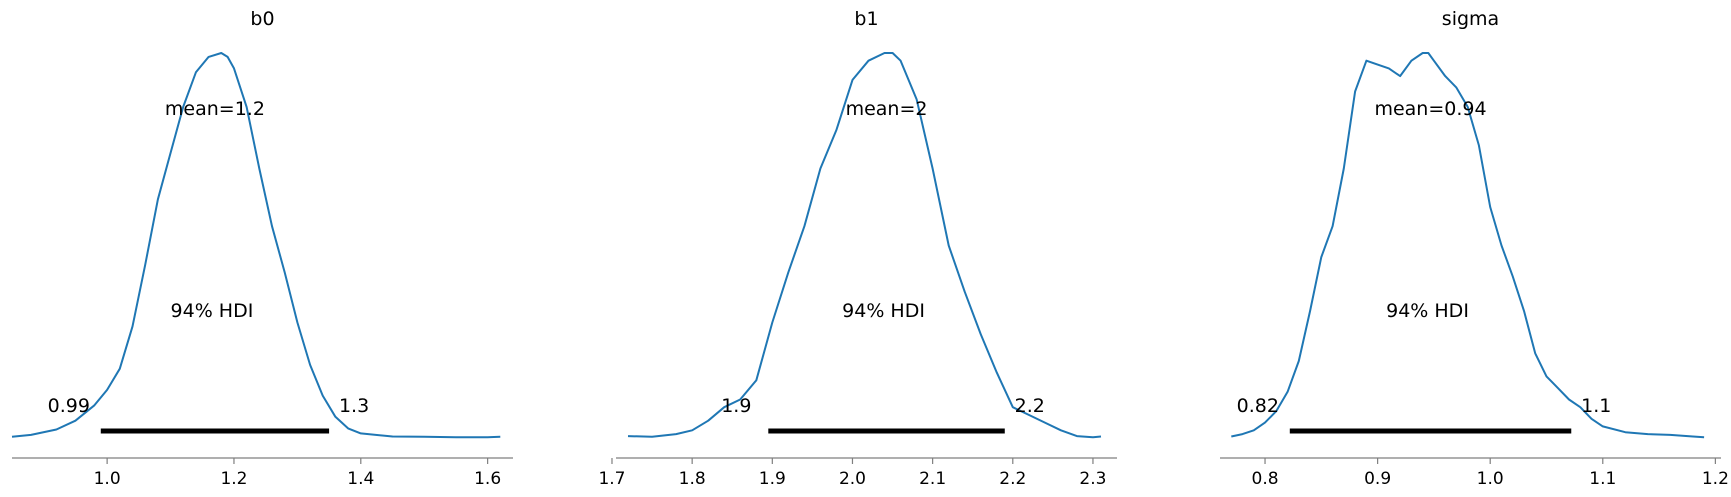 The height and width of the screenshot is (497, 1731). I want to click on hdi-high-label: 1.1, so click(1596, 406).